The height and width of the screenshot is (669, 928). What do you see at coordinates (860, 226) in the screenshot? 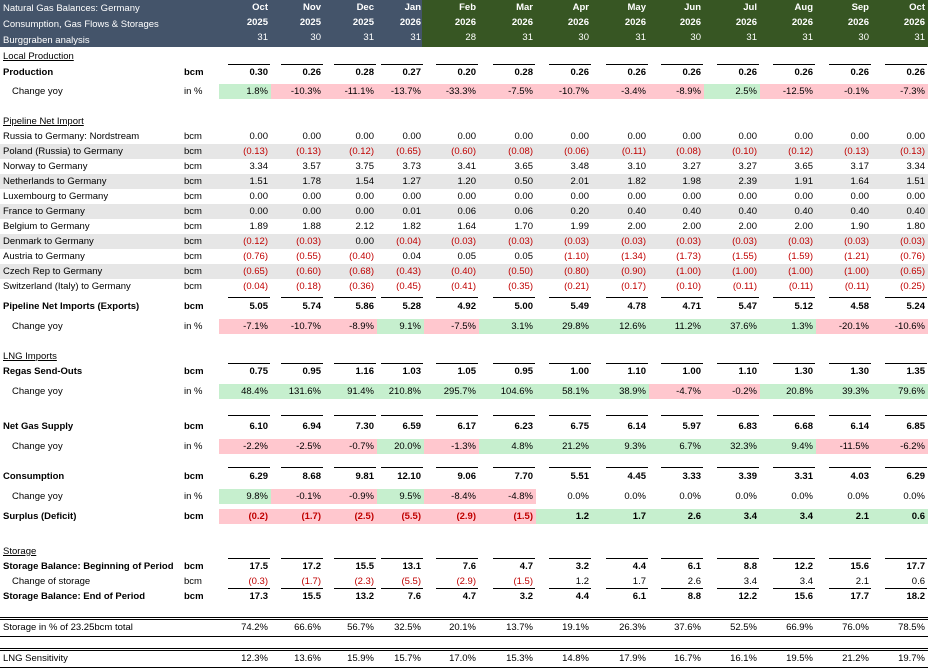
I see `table-cell: 1.90` at bounding box center [860, 226].